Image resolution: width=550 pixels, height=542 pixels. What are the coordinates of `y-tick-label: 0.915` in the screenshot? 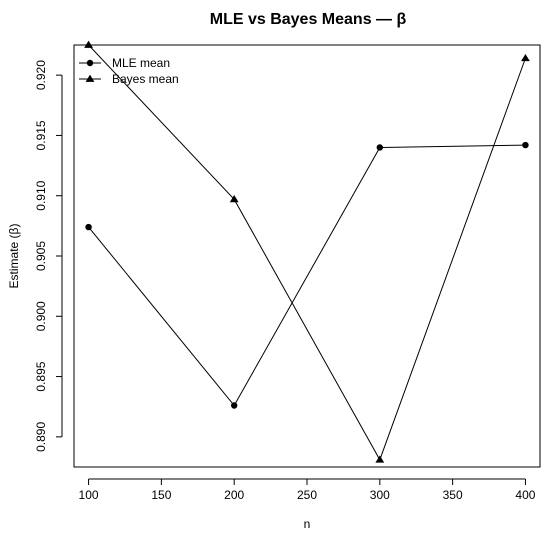 It's located at (41, 135).